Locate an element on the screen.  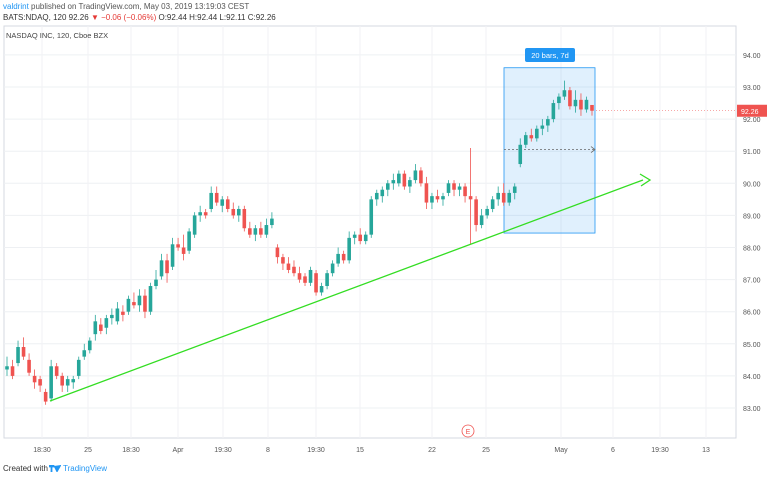
time-tick-label: 25 is located at coordinates (486, 450).